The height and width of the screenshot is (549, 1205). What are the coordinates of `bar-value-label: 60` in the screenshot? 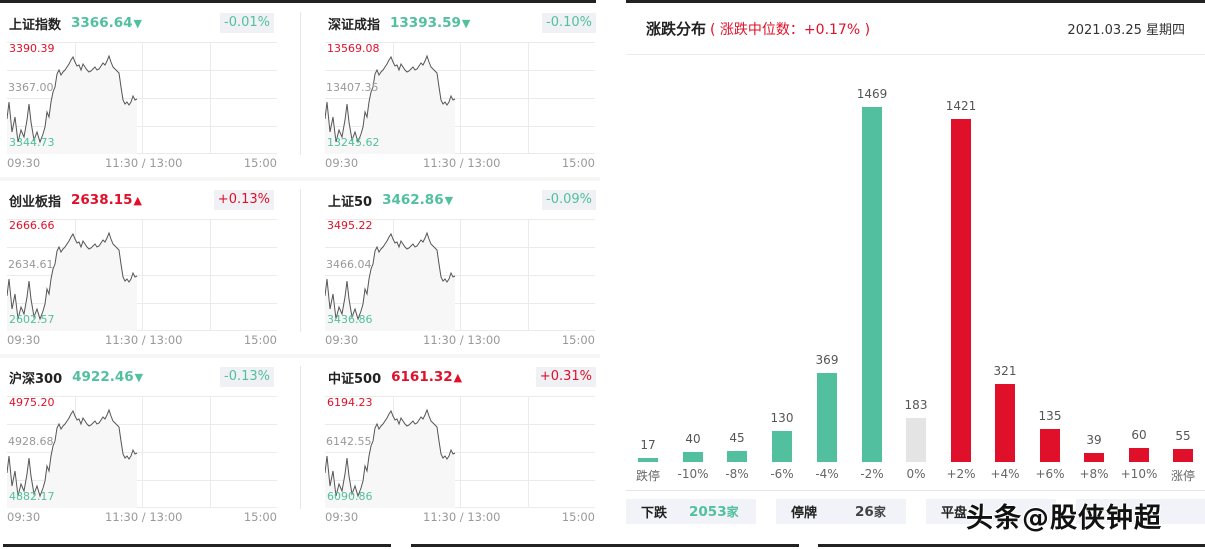 It's located at (1139, 435).